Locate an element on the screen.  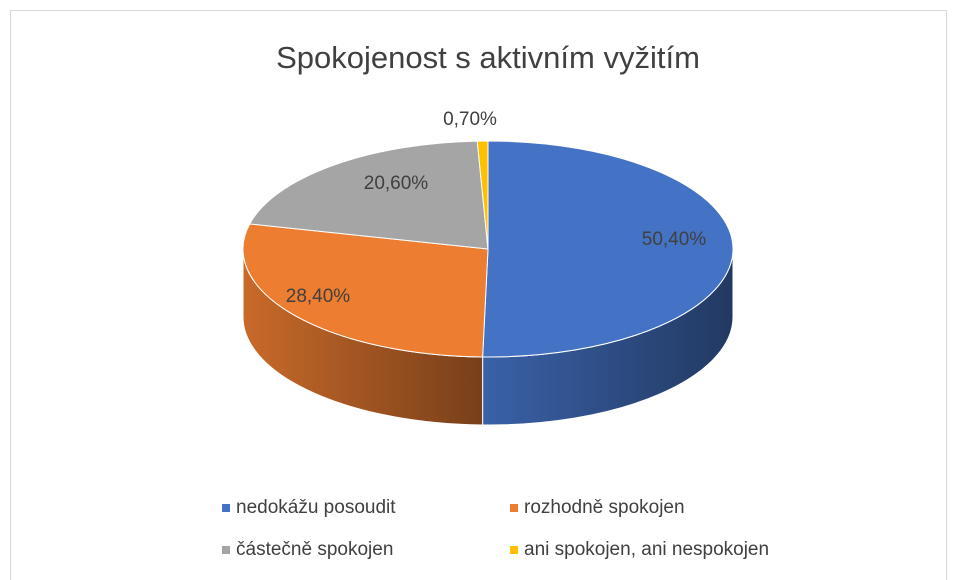
data-label: 28,40% is located at coordinates (318, 296).